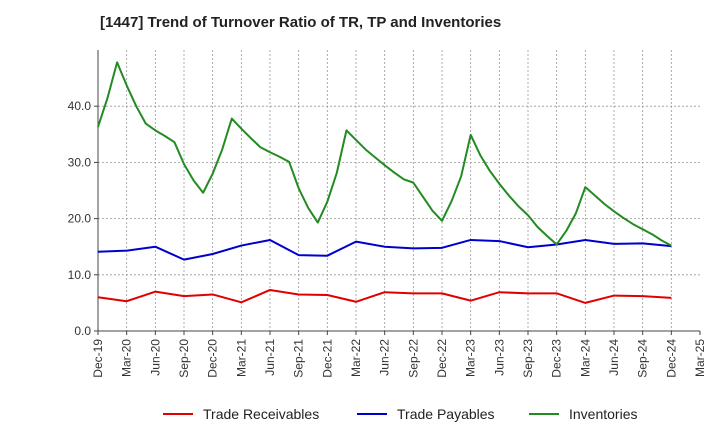  I want to click on x-tick-label: Mar-24, so click(585, 358).